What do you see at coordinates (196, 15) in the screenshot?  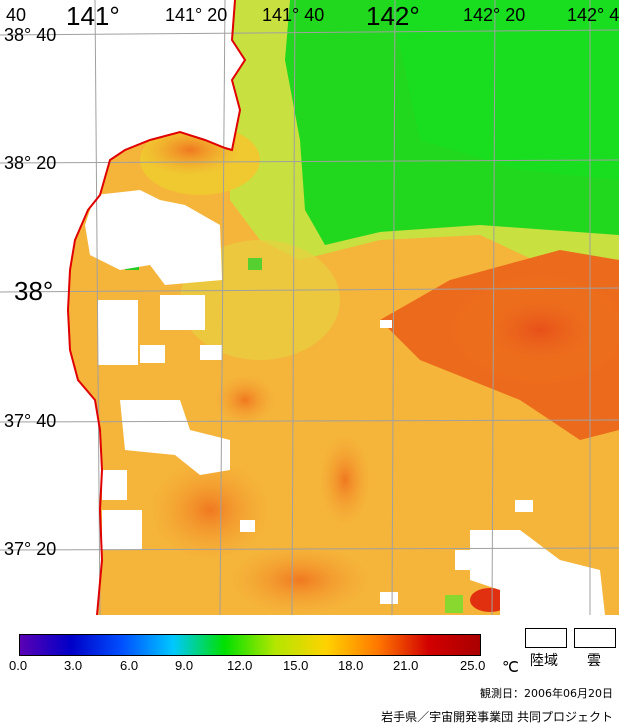 I see `lon-label: 141° 20` at bounding box center [196, 15].